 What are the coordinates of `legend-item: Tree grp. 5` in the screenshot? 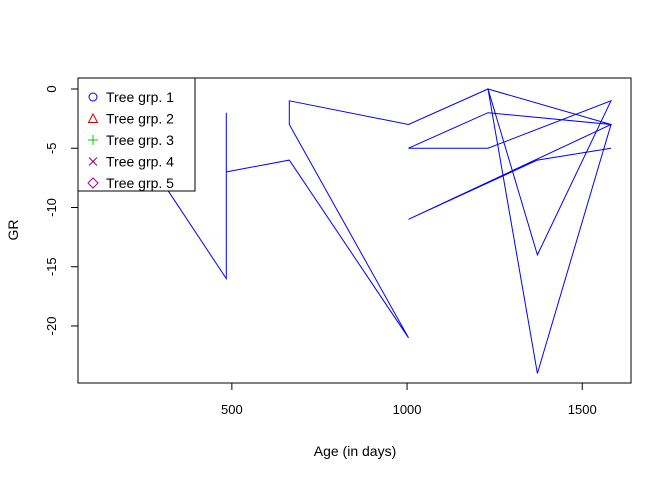 It's located at (130, 183).